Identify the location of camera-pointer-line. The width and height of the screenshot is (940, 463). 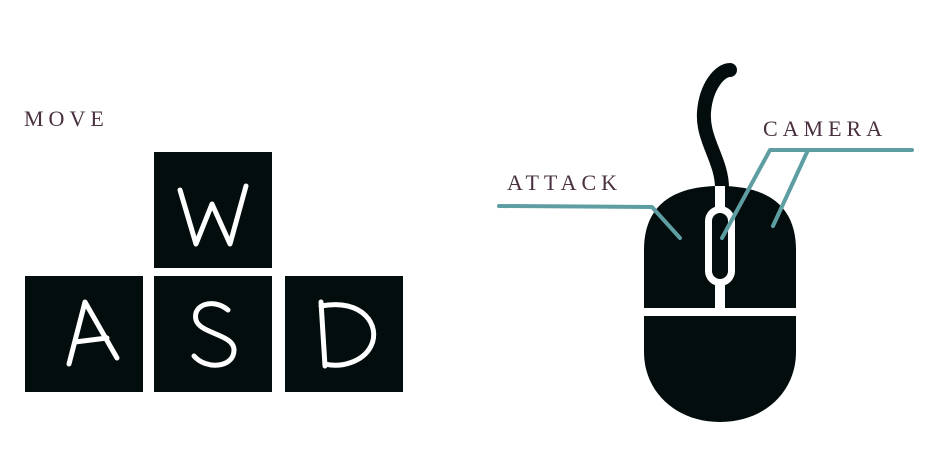
(817, 194).